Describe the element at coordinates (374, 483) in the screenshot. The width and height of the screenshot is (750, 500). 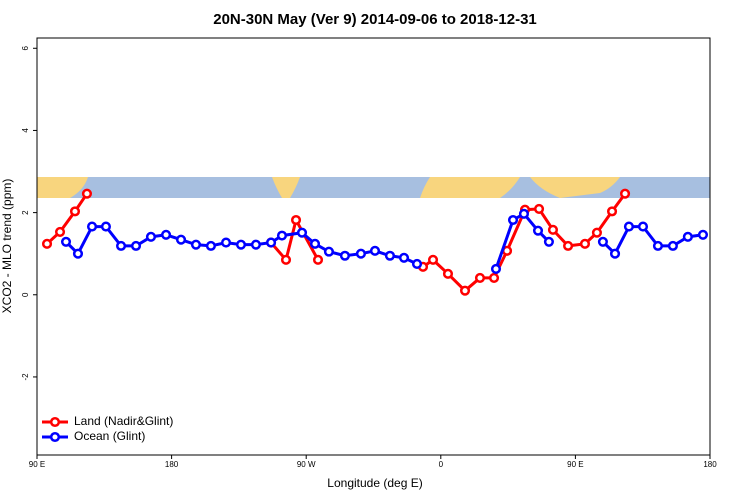
I see `x-axis-label: Longitude (deg E)` at that location.